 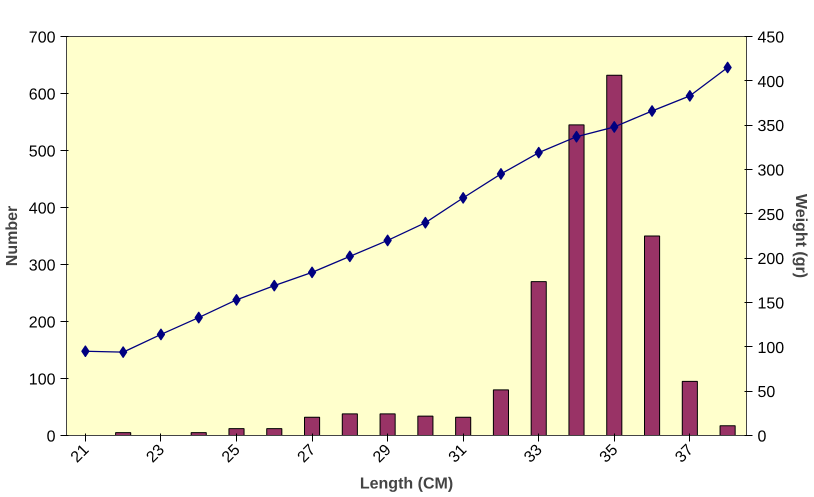 I want to click on y2-tick-label: 300, so click(x=771, y=171).